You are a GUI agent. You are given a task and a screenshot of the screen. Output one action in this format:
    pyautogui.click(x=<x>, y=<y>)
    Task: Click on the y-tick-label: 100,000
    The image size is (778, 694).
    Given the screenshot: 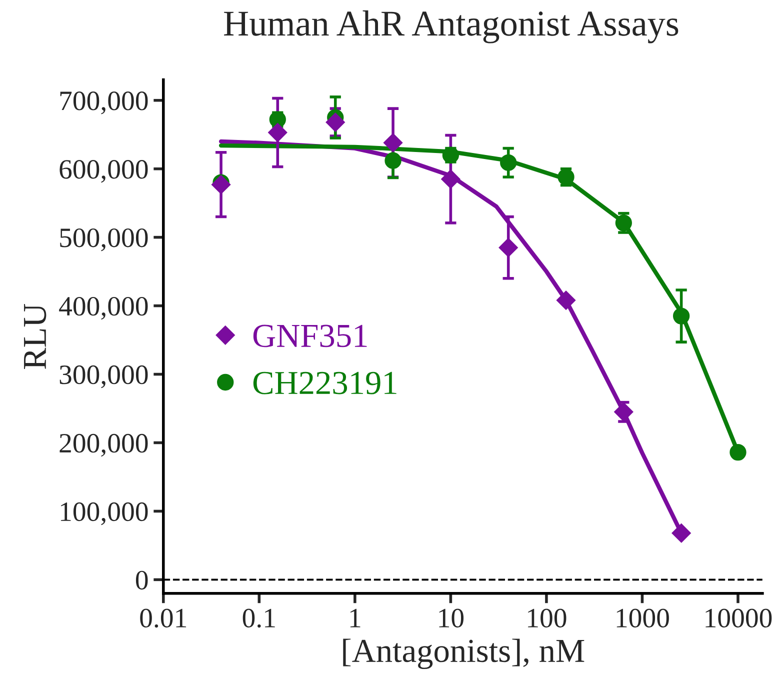 What is the action you would take?
    pyautogui.click(x=104, y=514)
    